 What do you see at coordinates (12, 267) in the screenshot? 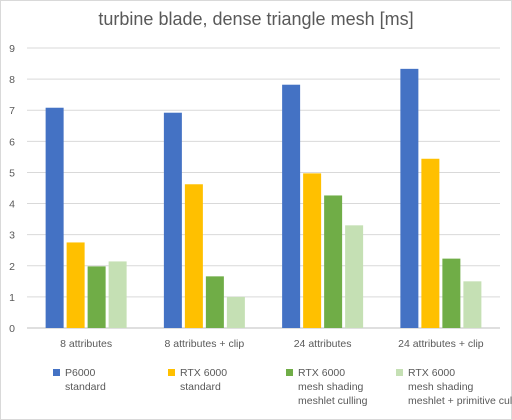
I see `y-tick-label: 2` at bounding box center [12, 267].